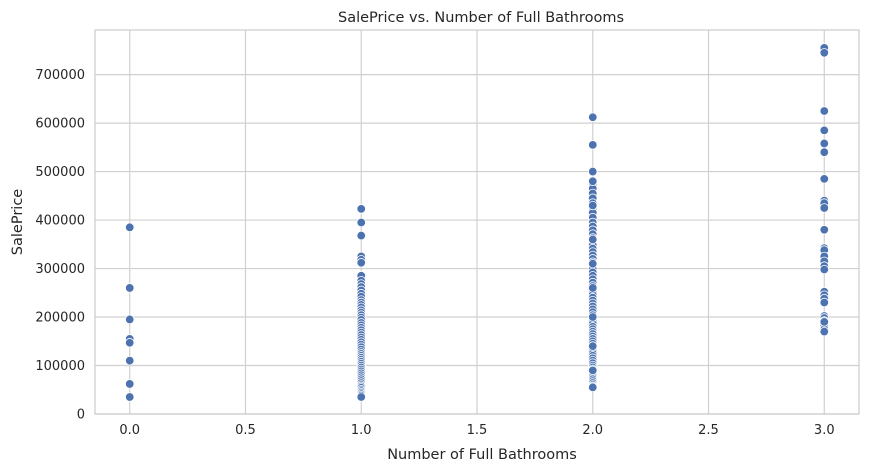  Describe the element at coordinates (60, 318) in the screenshot. I see `y-tick-label: 200000` at that location.